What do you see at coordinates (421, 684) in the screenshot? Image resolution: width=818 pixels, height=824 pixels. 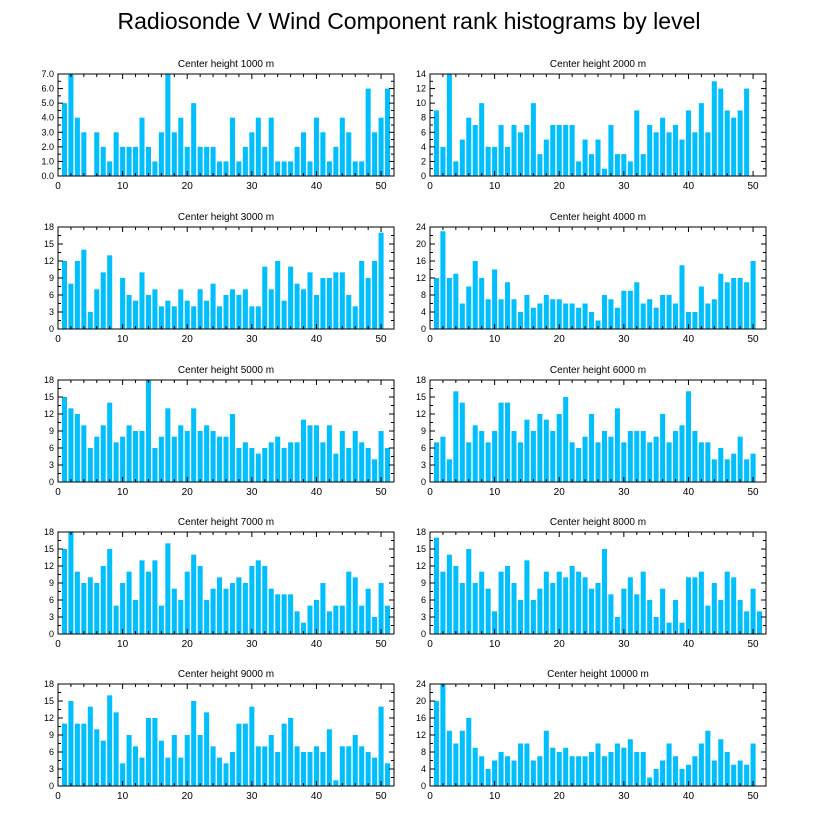 I see `y-tick-label: 24` at bounding box center [421, 684].